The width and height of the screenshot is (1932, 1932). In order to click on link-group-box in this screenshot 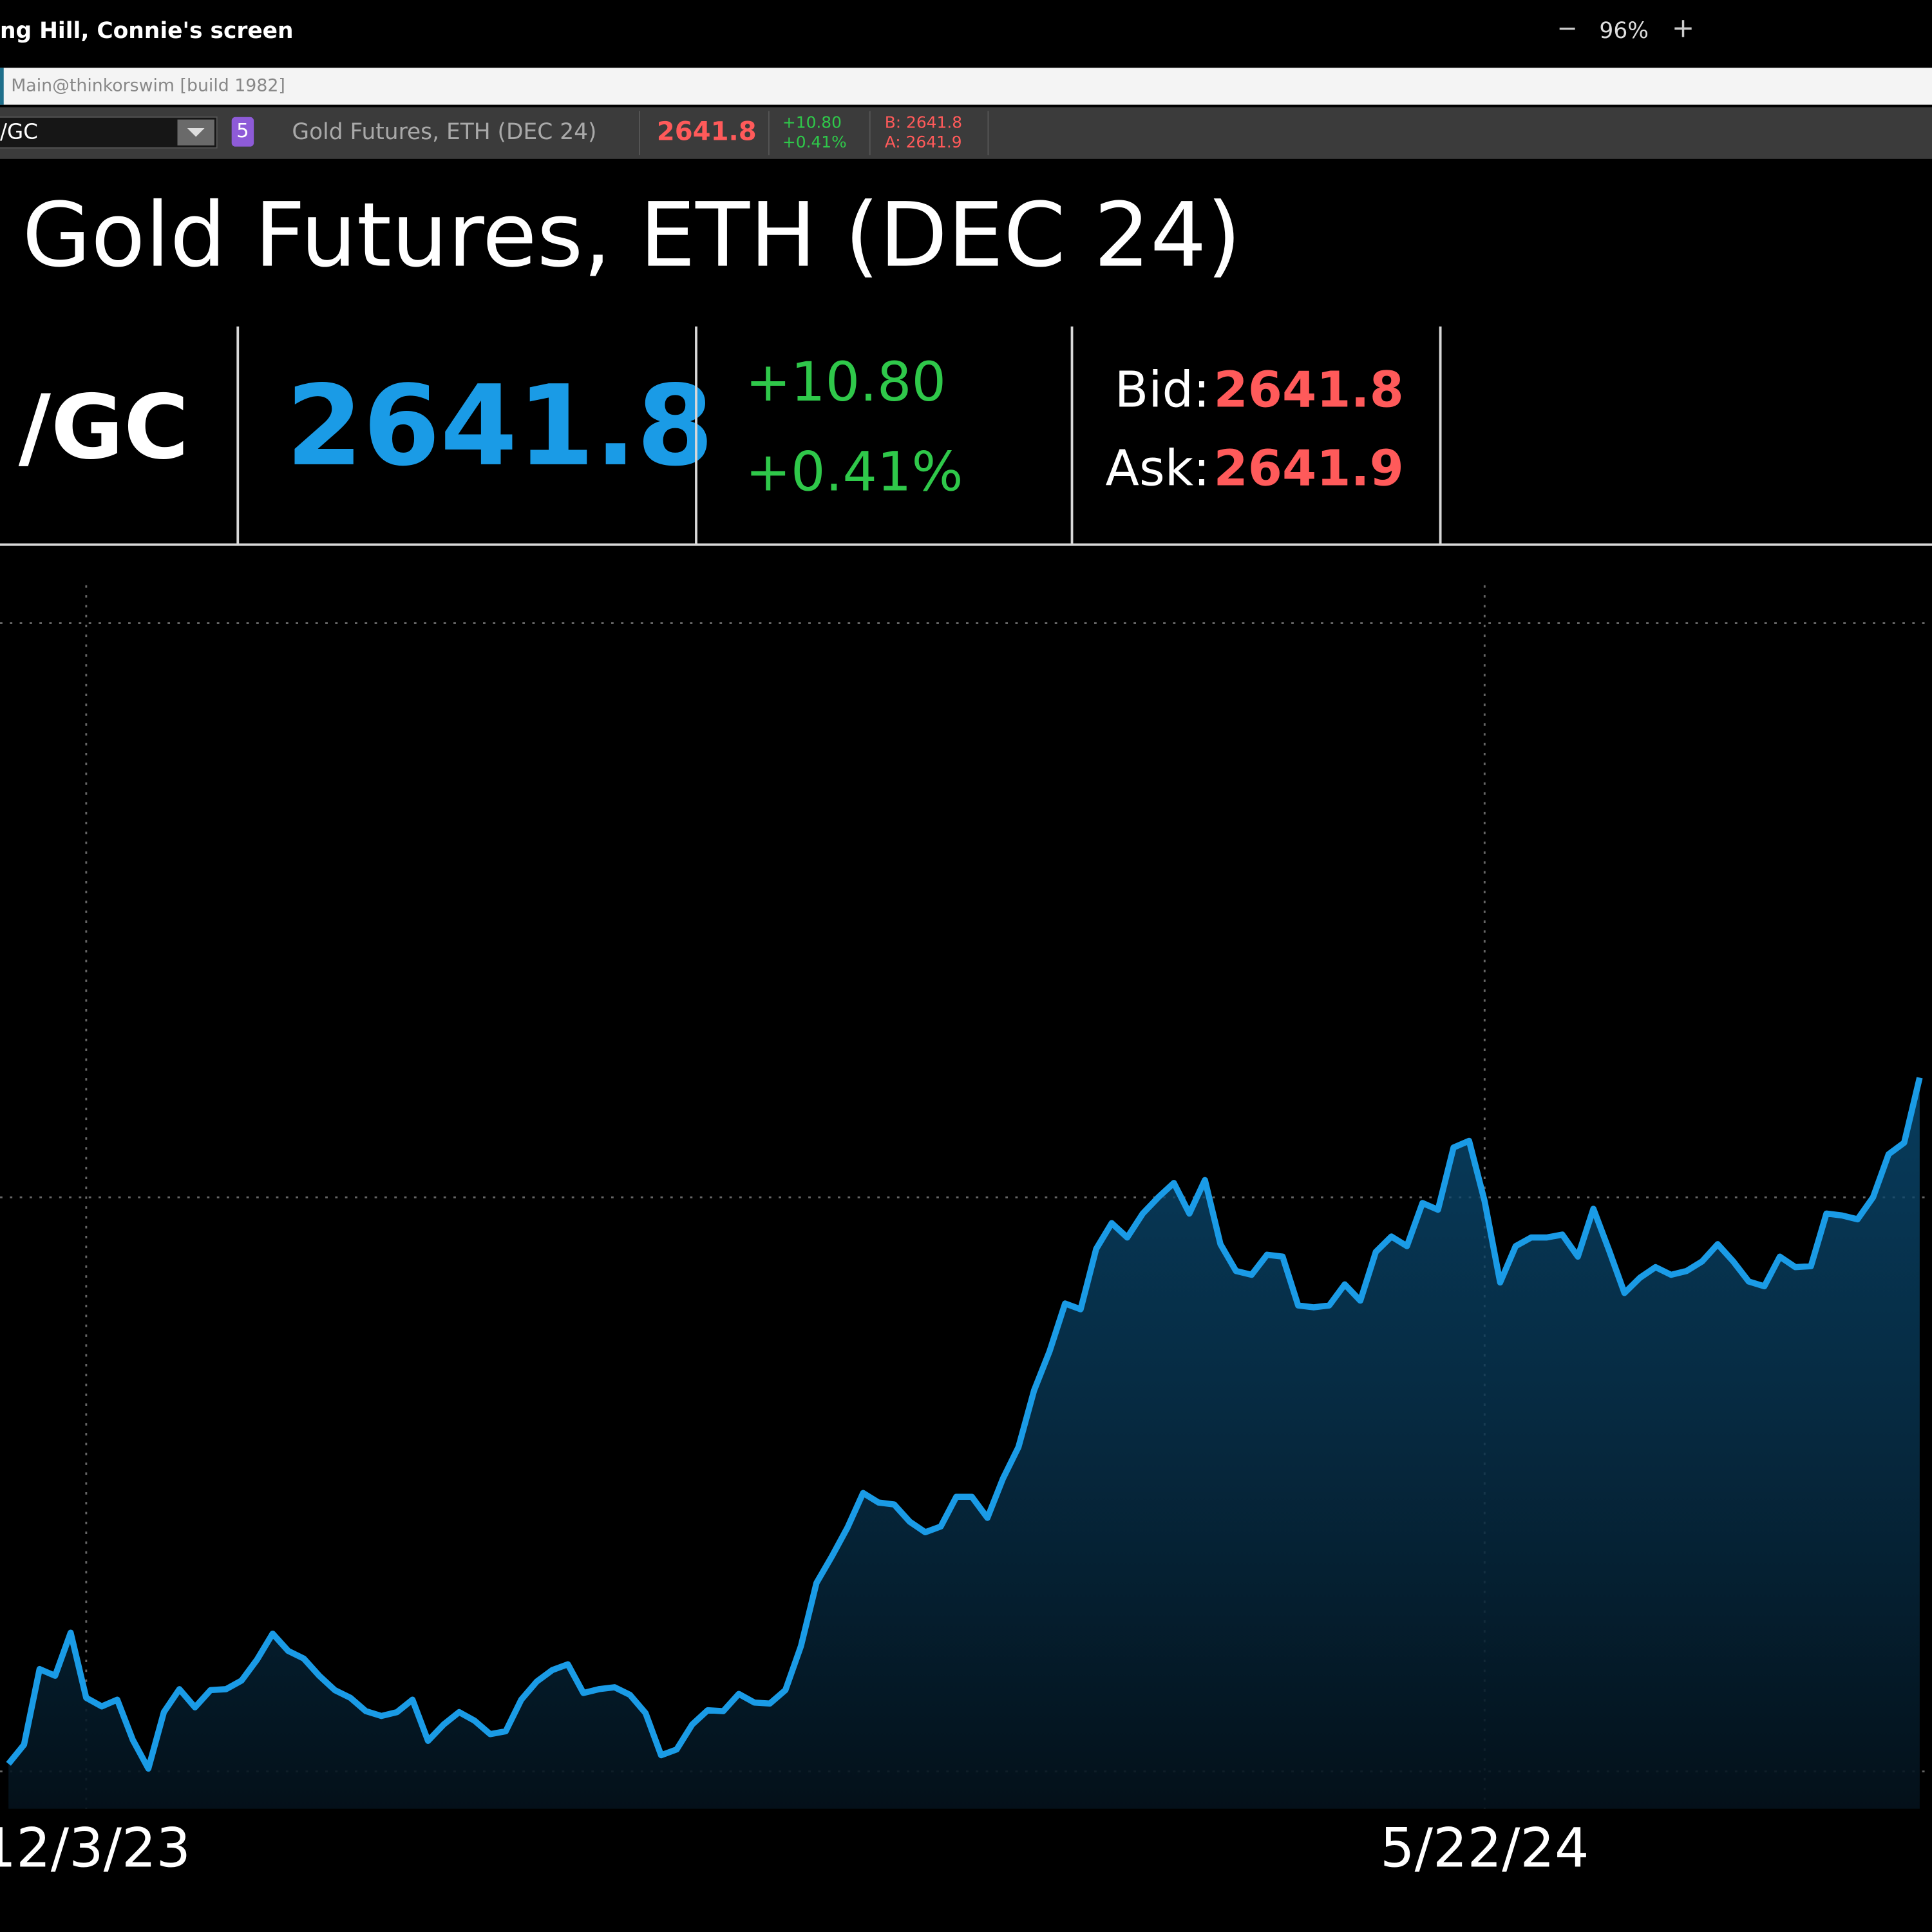, I will do `click(242, 132)`.